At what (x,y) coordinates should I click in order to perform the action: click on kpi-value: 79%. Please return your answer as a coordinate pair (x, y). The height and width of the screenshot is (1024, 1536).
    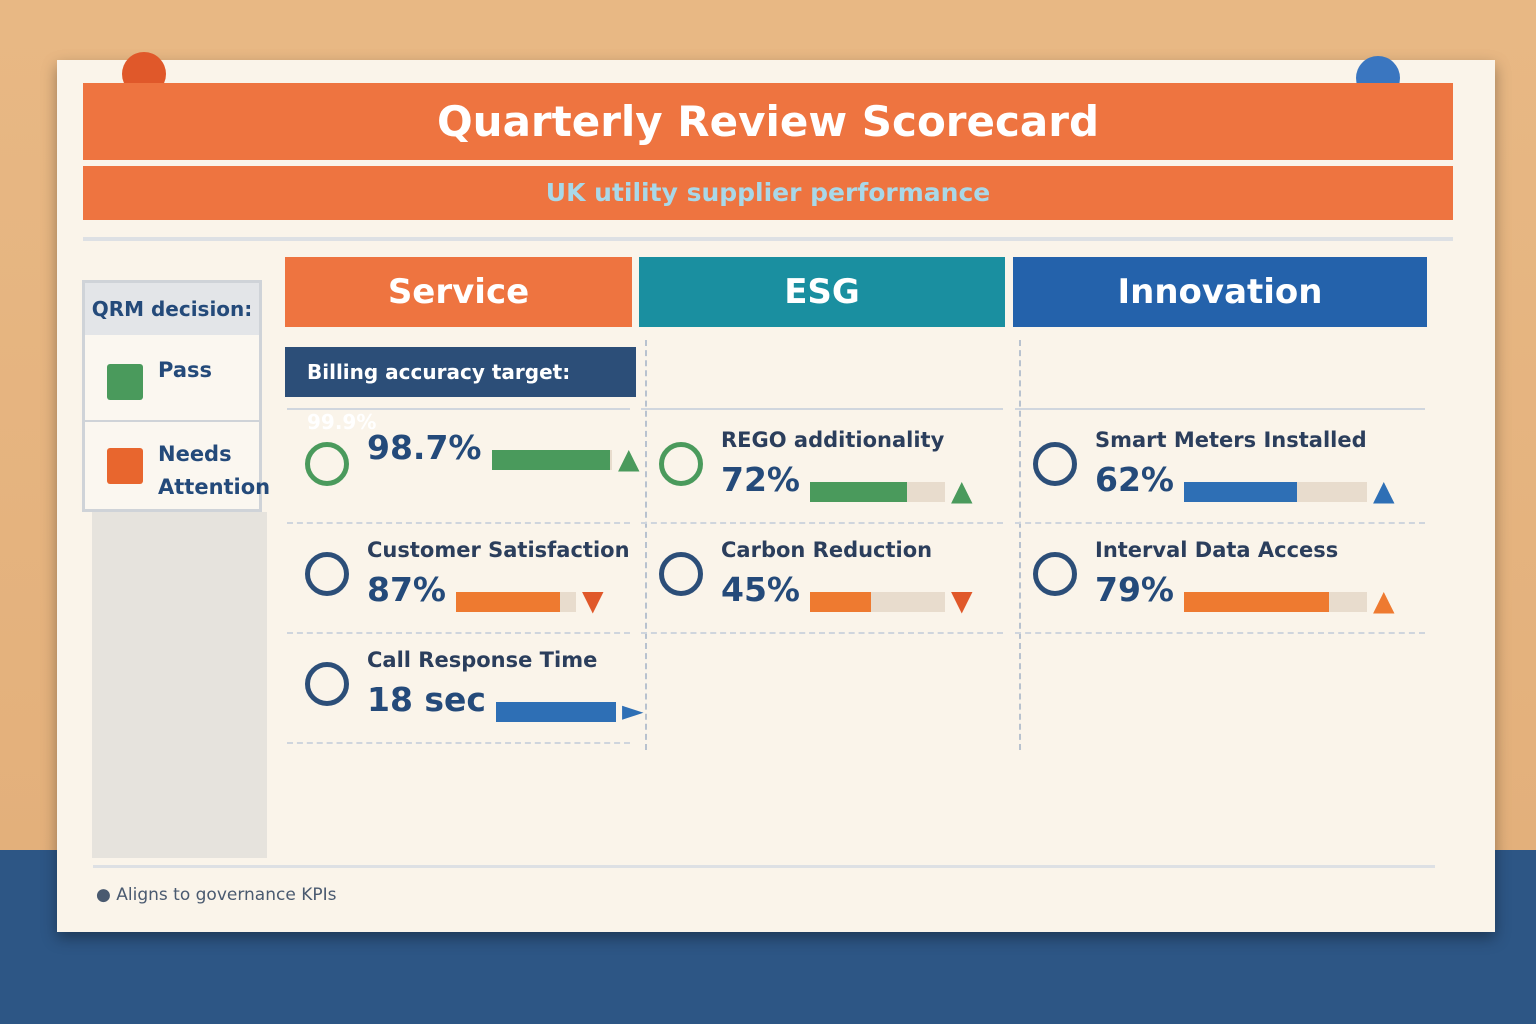
    Looking at the image, I should click on (1134, 589).